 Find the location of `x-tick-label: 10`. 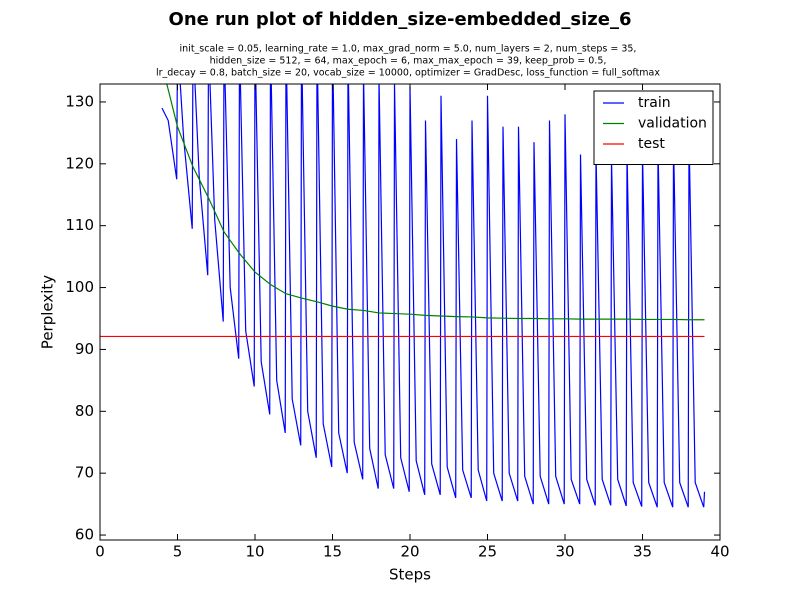

x-tick-label: 10 is located at coordinates (254, 552).